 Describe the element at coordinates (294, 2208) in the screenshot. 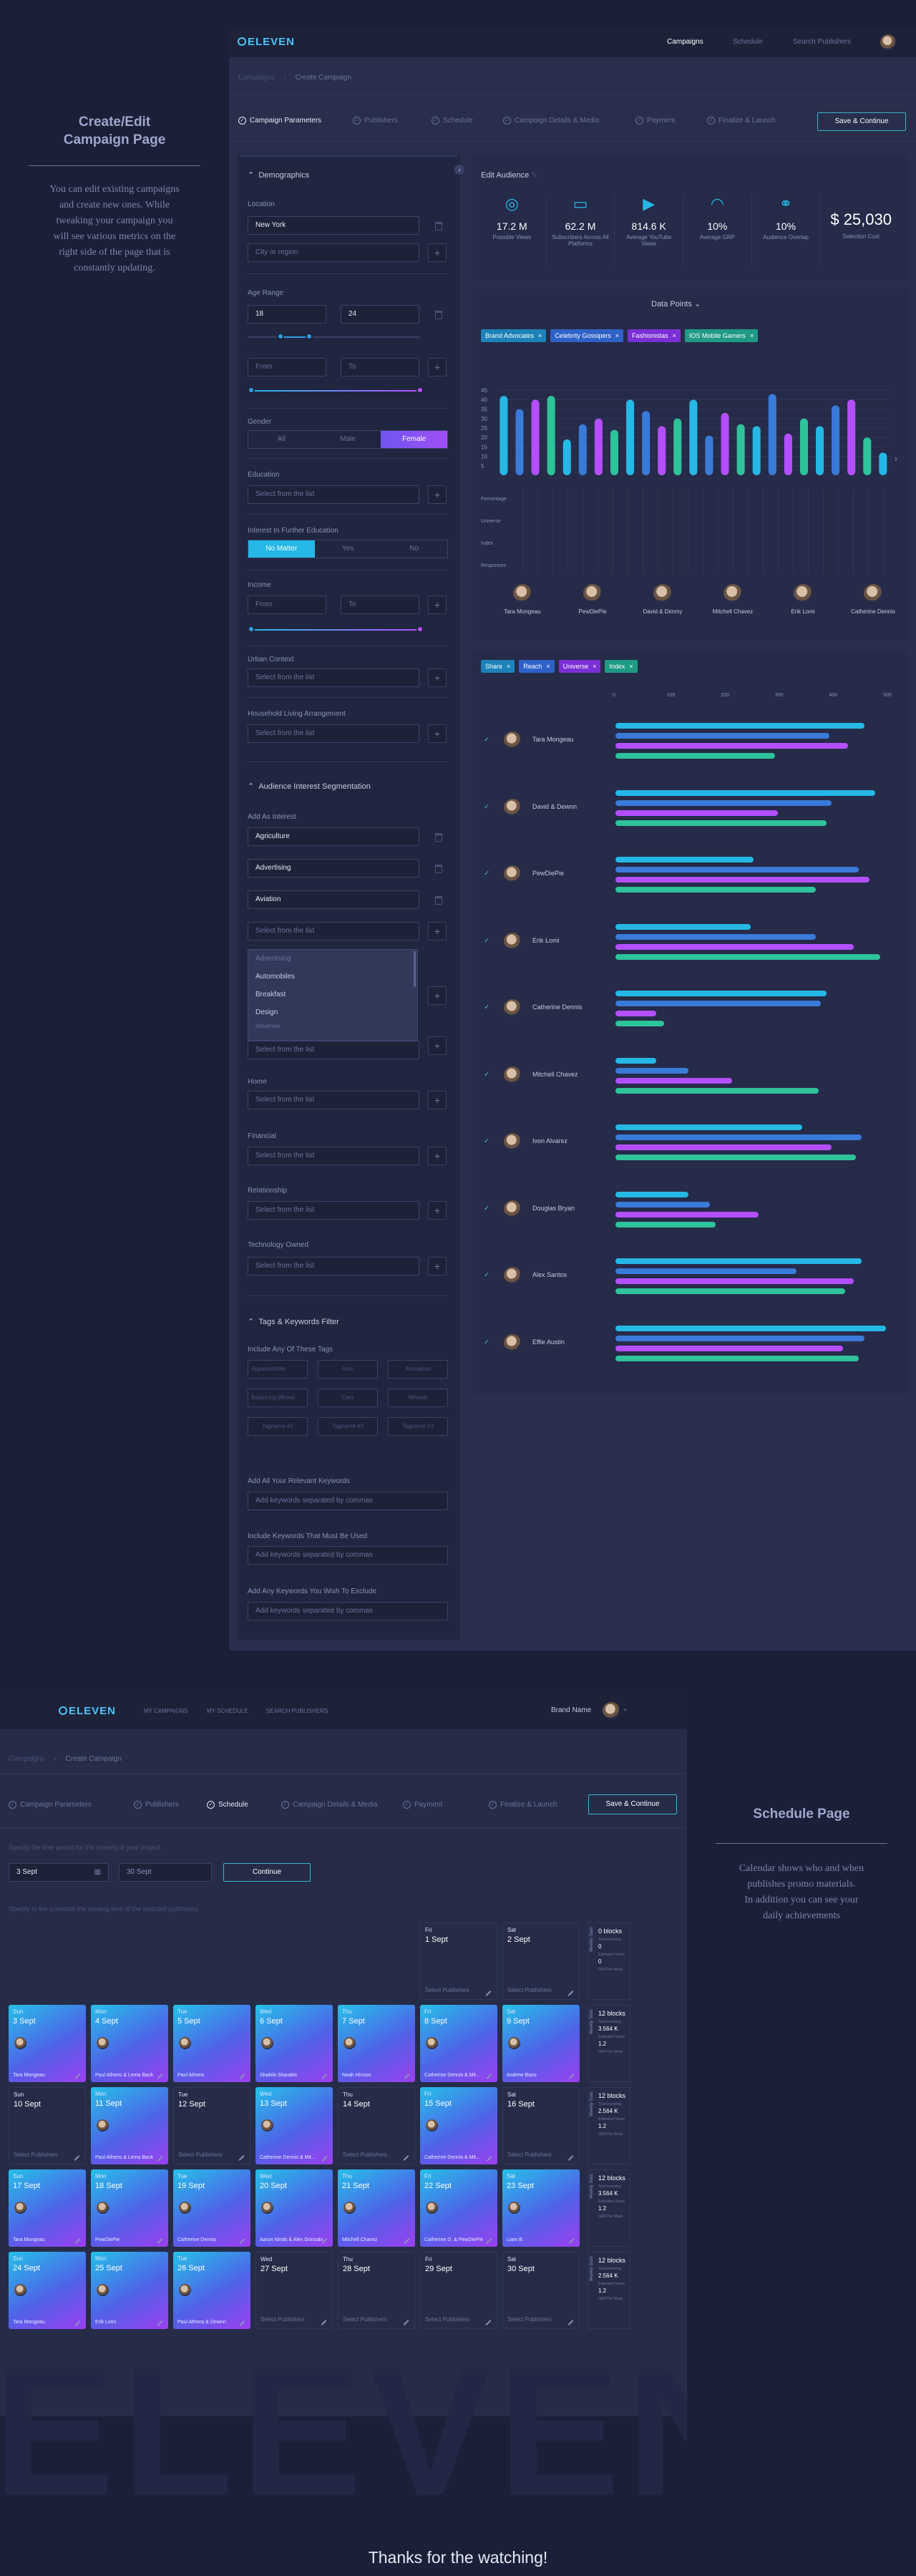

I see `calendar-day: Wed 20 Sept Aaron Ninds & Alex Gonzalo` at that location.